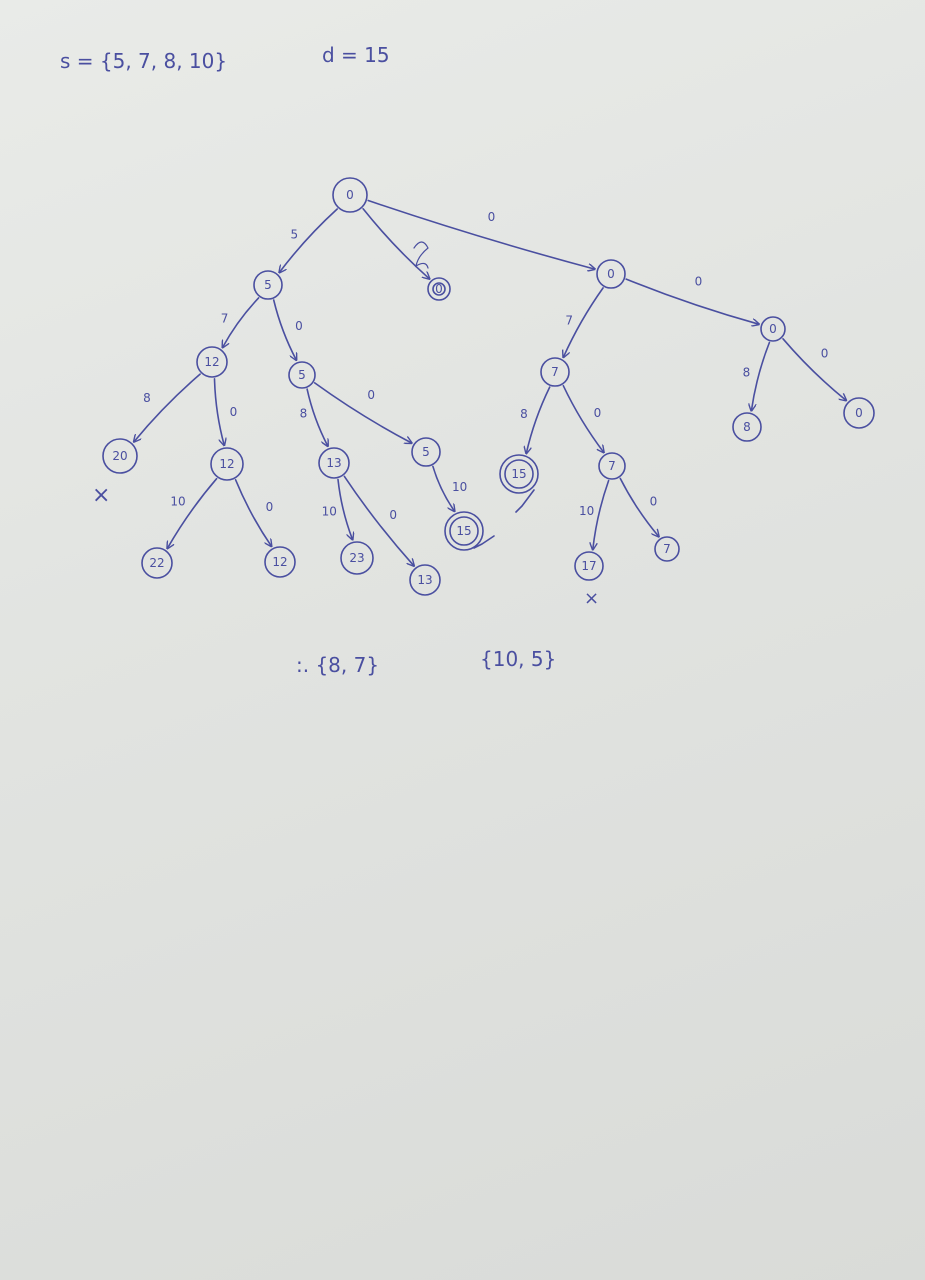 The width and height of the screenshot is (925, 1280). What do you see at coordinates (284, 329) in the screenshot?
I see `tree-edge-n1-n5` at bounding box center [284, 329].